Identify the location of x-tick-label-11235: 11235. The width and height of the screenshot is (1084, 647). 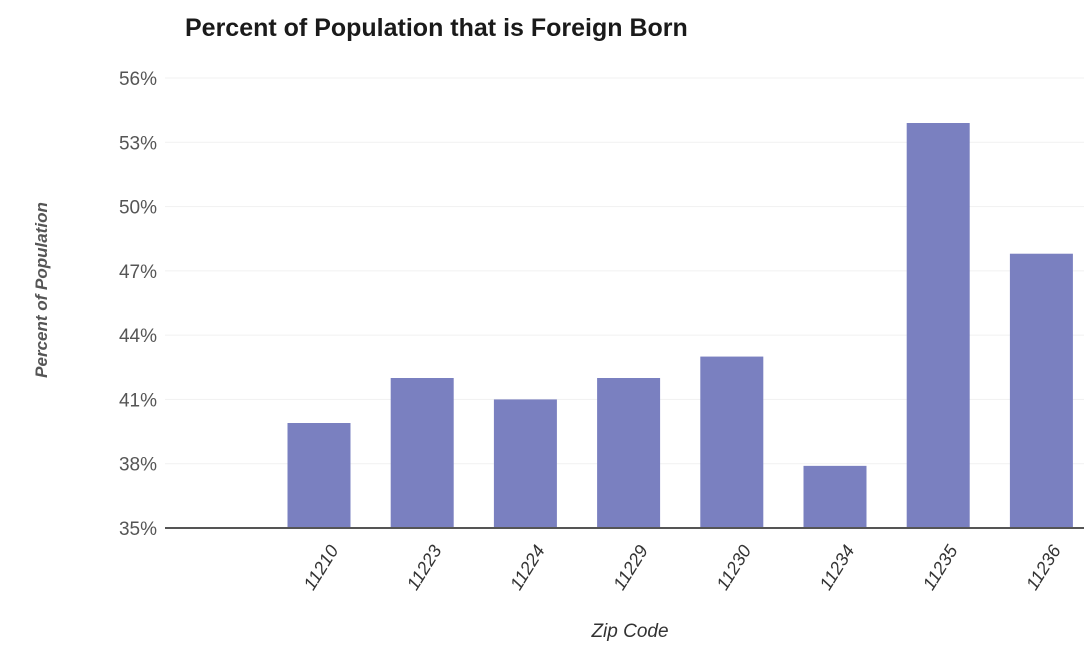
(940, 567).